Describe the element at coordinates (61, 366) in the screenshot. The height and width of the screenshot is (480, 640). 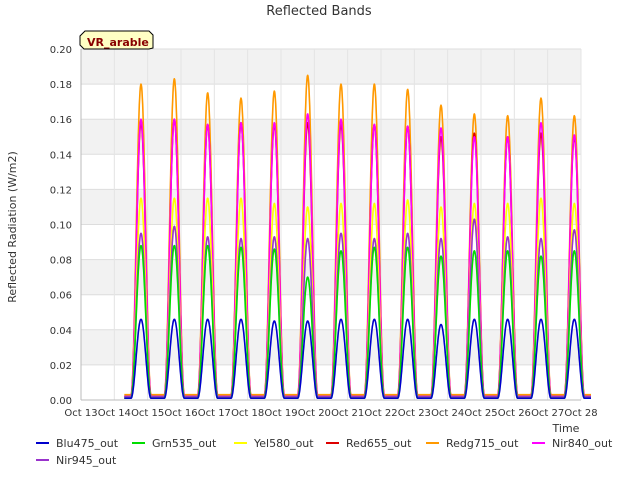
I see `y-tick-label: 0.02` at that location.